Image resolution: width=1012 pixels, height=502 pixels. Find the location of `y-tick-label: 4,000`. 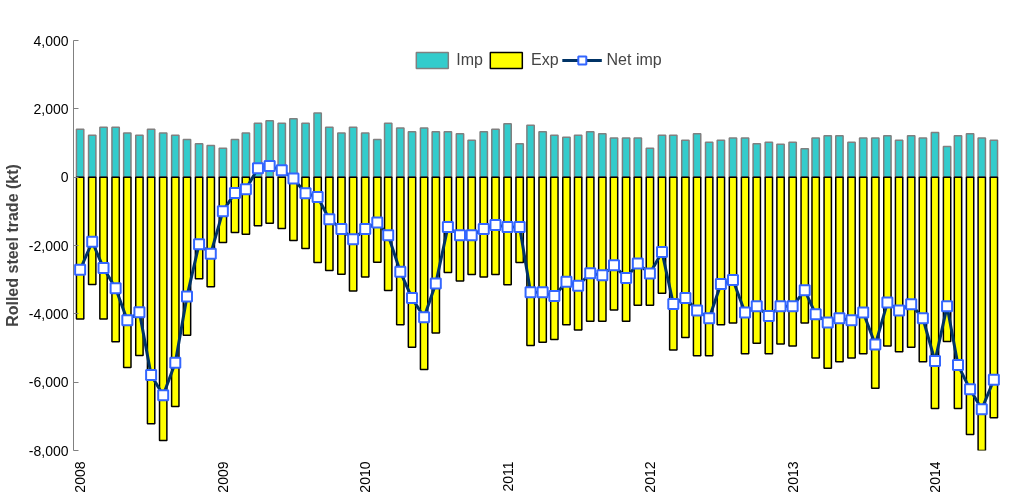

y-tick-label: 4,000 is located at coordinates (51, 40).